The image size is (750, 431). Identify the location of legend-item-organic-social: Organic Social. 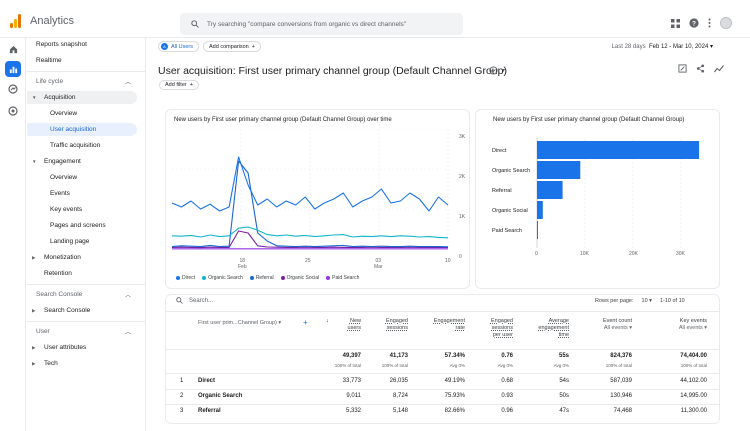
(299, 278).